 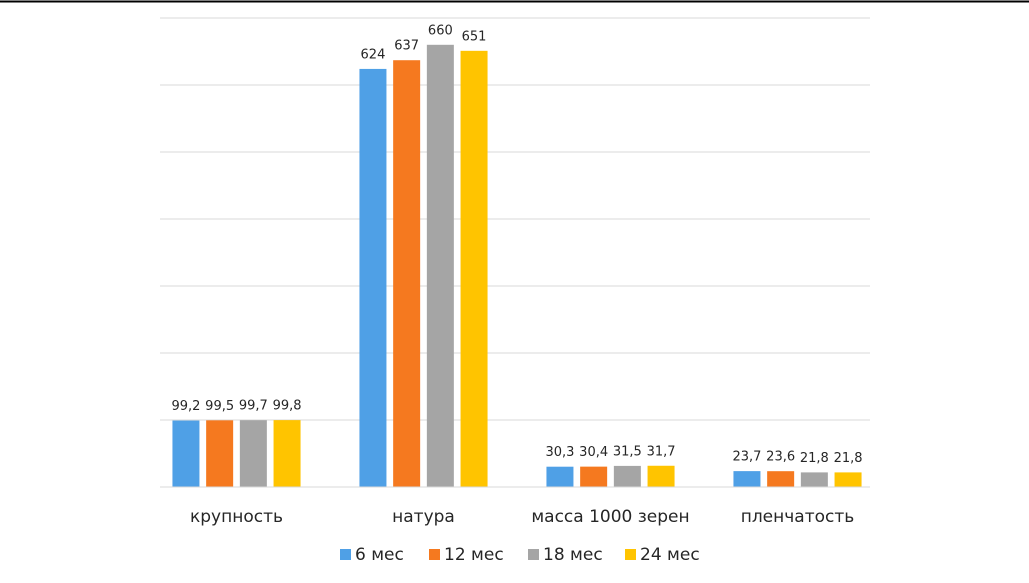 I want to click on data-label: 99,2, so click(x=185, y=406).